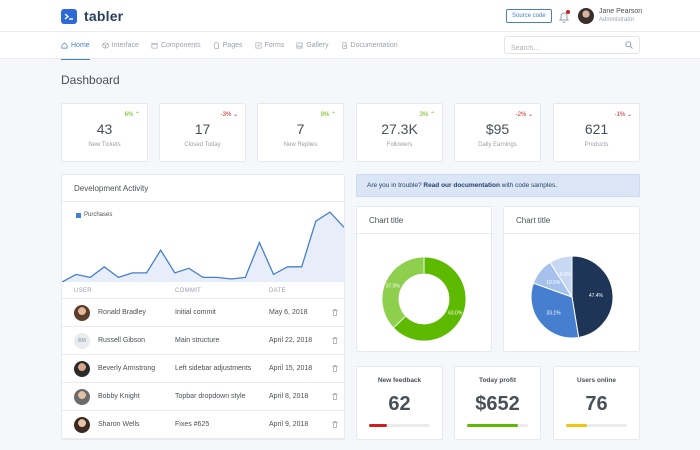 The height and width of the screenshot is (450, 700). What do you see at coordinates (202, 145) in the screenshot?
I see `stat-label: Closed Today` at bounding box center [202, 145].